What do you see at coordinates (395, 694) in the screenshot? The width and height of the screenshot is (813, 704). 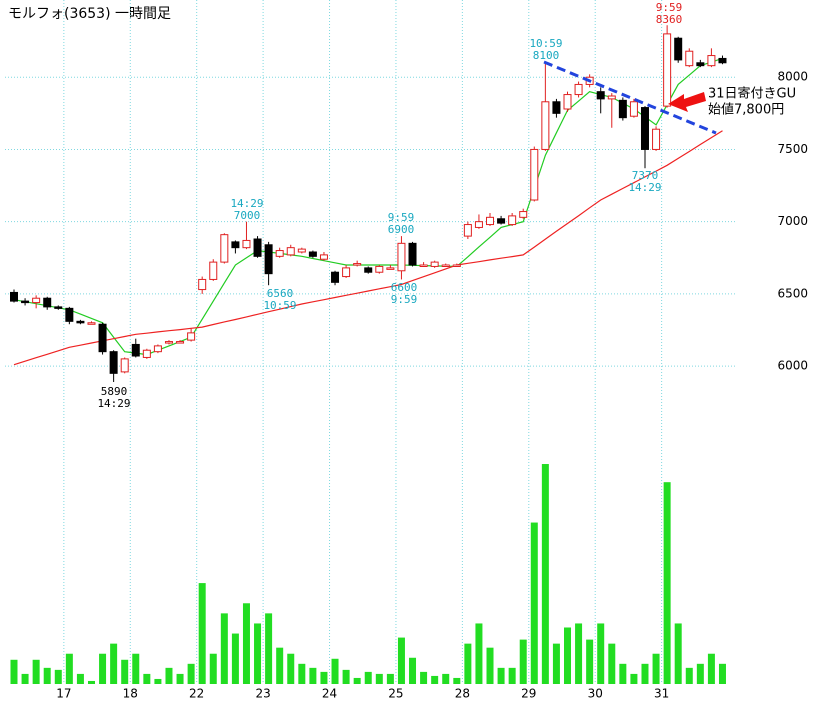 I see `x-tick-label: 25` at bounding box center [395, 694].